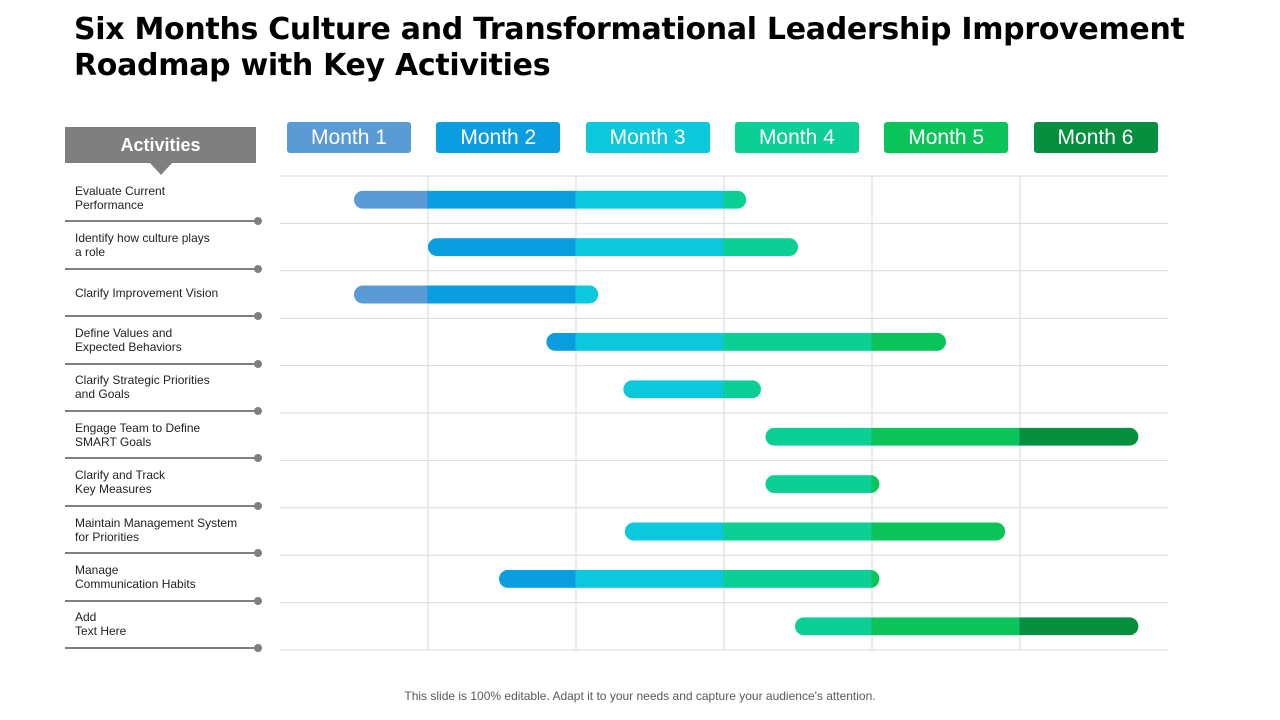 The image size is (1280, 720). I want to click on activity-label: Evaluate Current Performance, so click(120, 197).